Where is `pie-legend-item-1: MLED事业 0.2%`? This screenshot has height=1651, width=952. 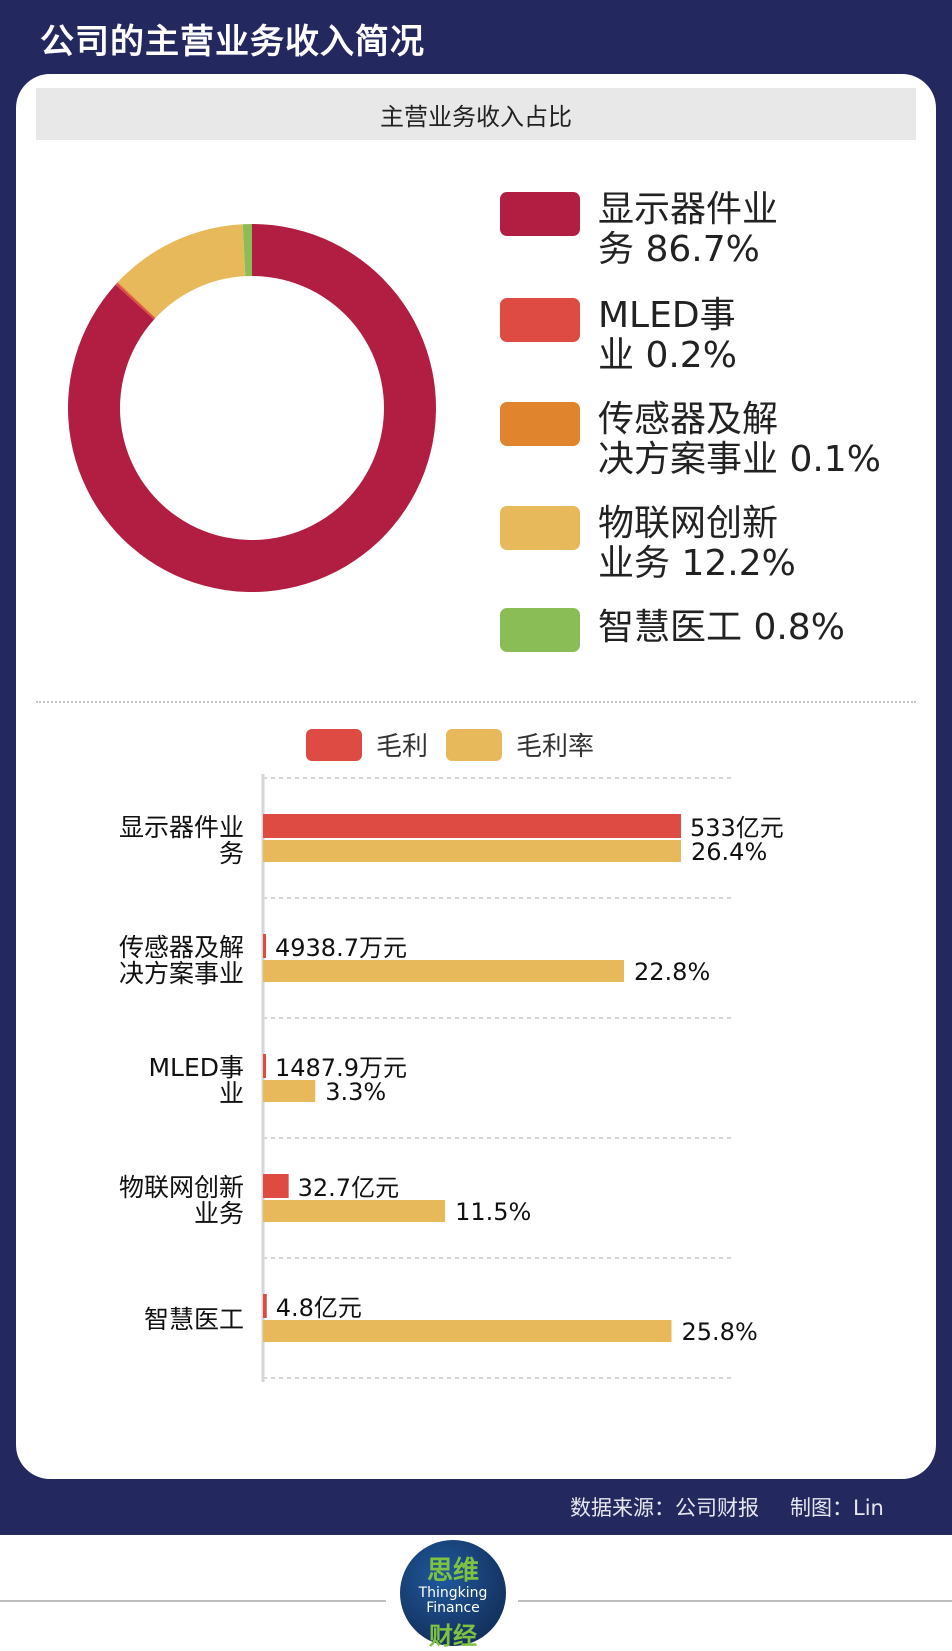
pie-legend-item-1: MLED事业 0.2% is located at coordinates (618, 336).